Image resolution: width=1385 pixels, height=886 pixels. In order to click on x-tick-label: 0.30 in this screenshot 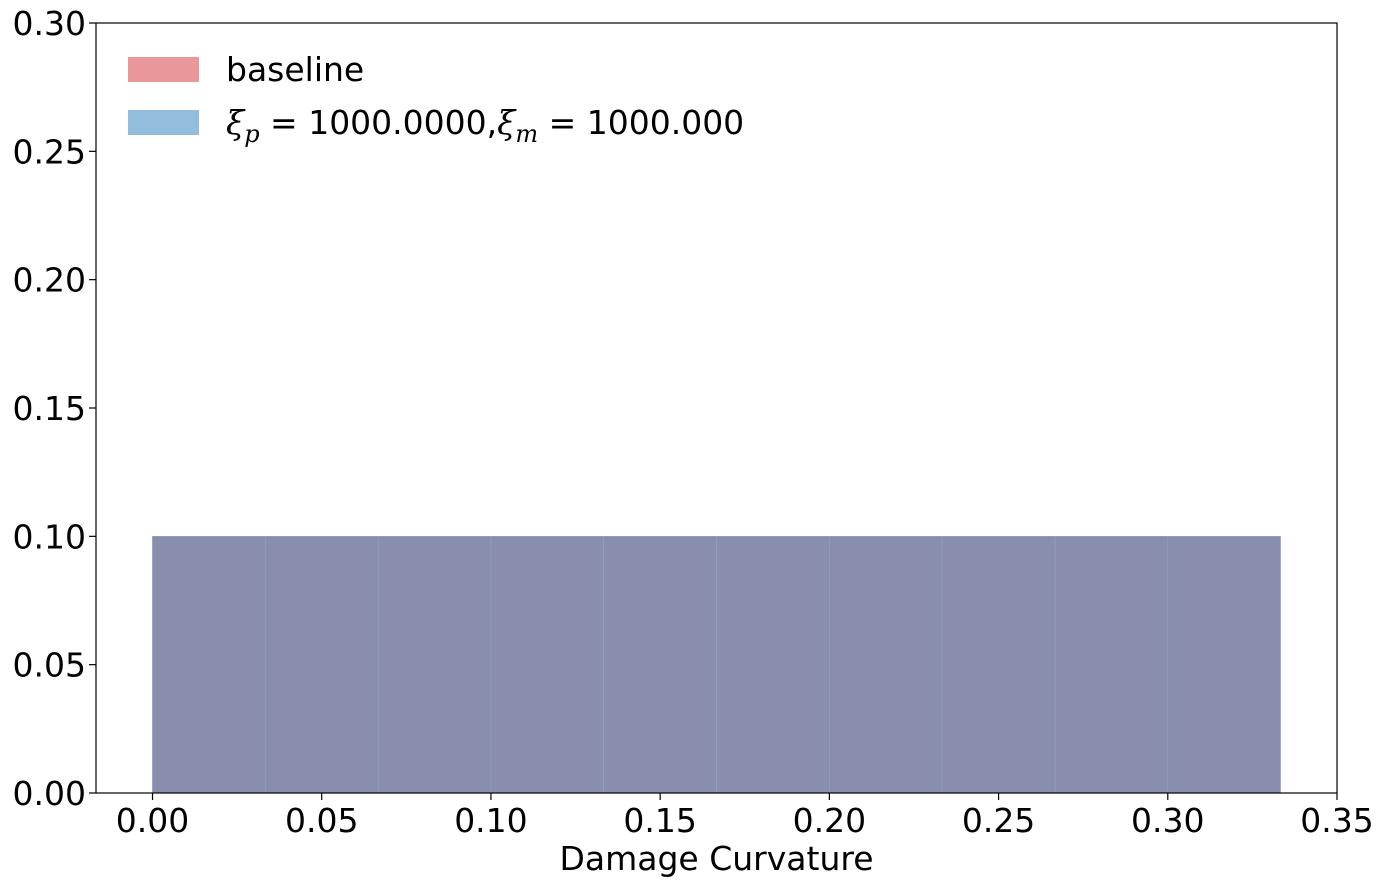, I will do `click(1167, 820)`.